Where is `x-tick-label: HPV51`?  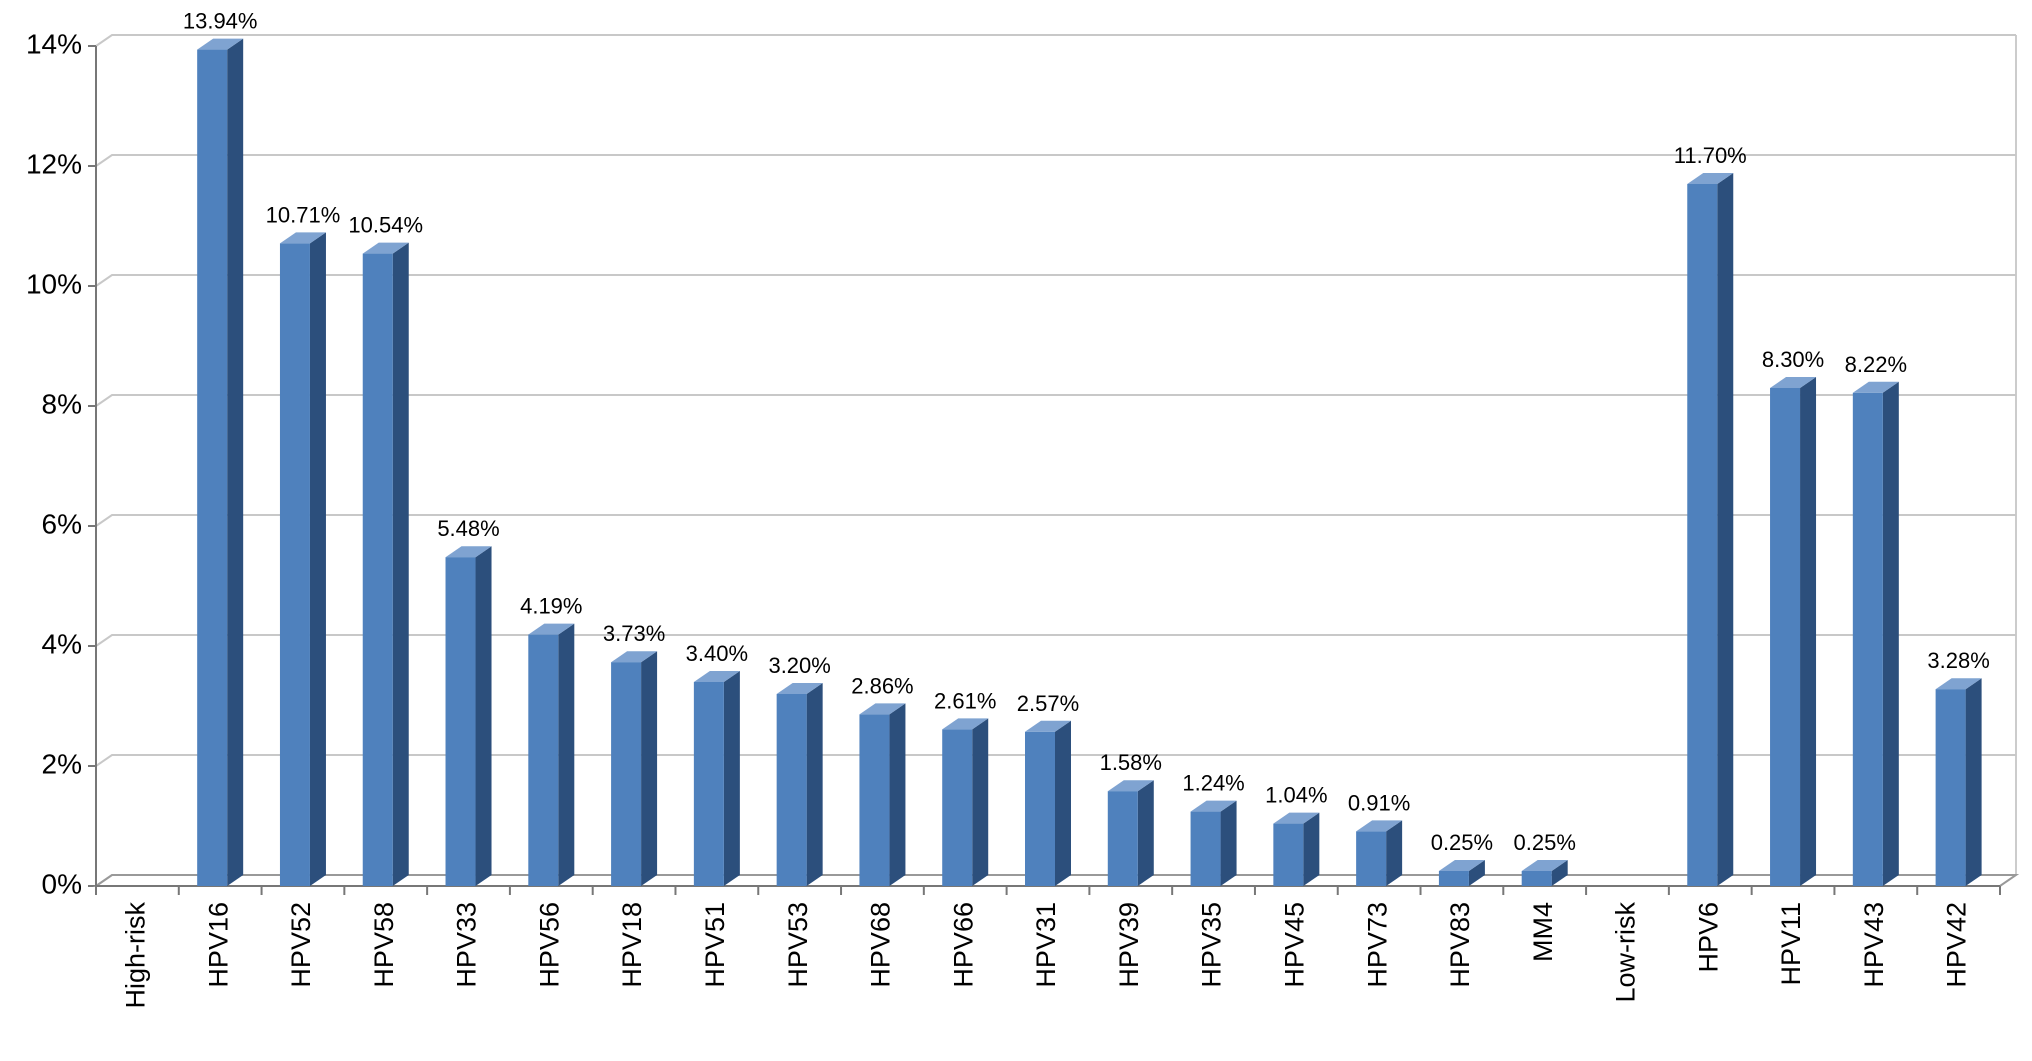
x-tick-label: HPV51 is located at coordinates (715, 945).